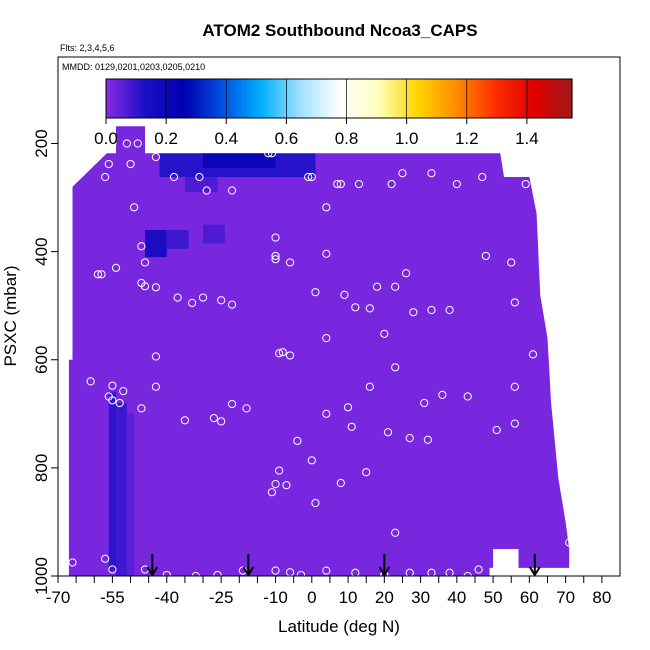  What do you see at coordinates (339, 626) in the screenshot?
I see `x-axis-label: Latitude (deg N)` at bounding box center [339, 626].